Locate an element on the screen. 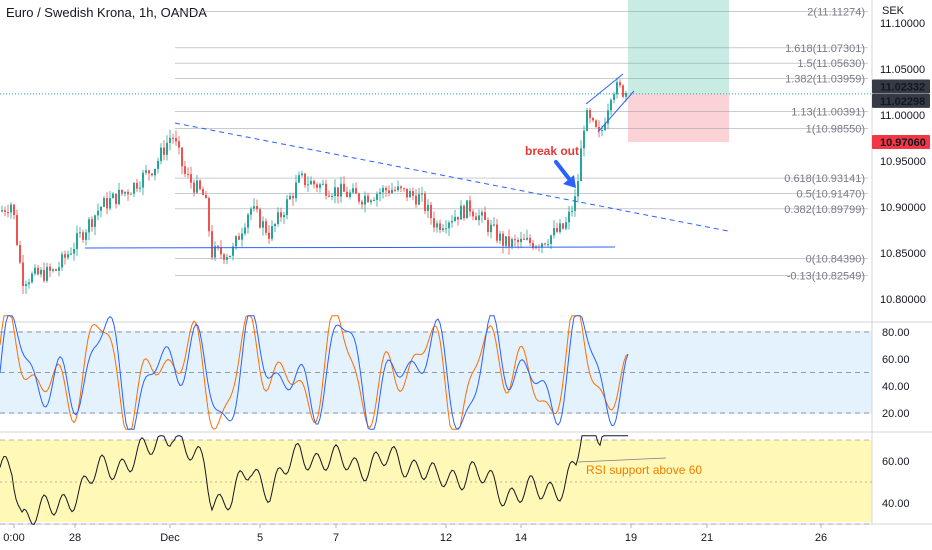 The image size is (932, 550). time-axis-tick: 26 is located at coordinates (821, 538).